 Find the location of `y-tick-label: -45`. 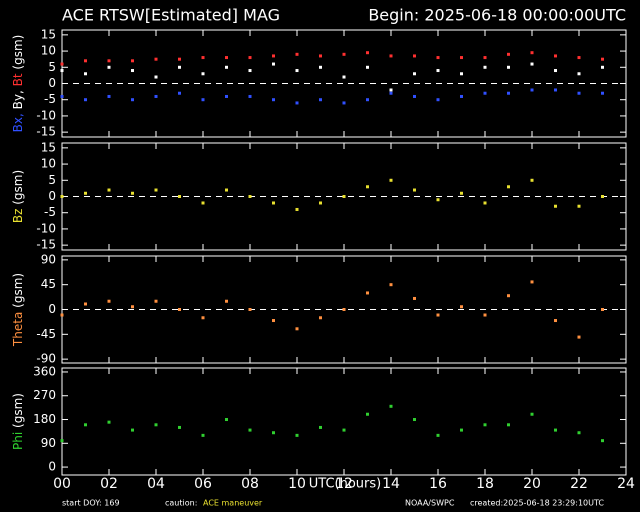

y-tick-label: -45 is located at coordinates (46, 334).